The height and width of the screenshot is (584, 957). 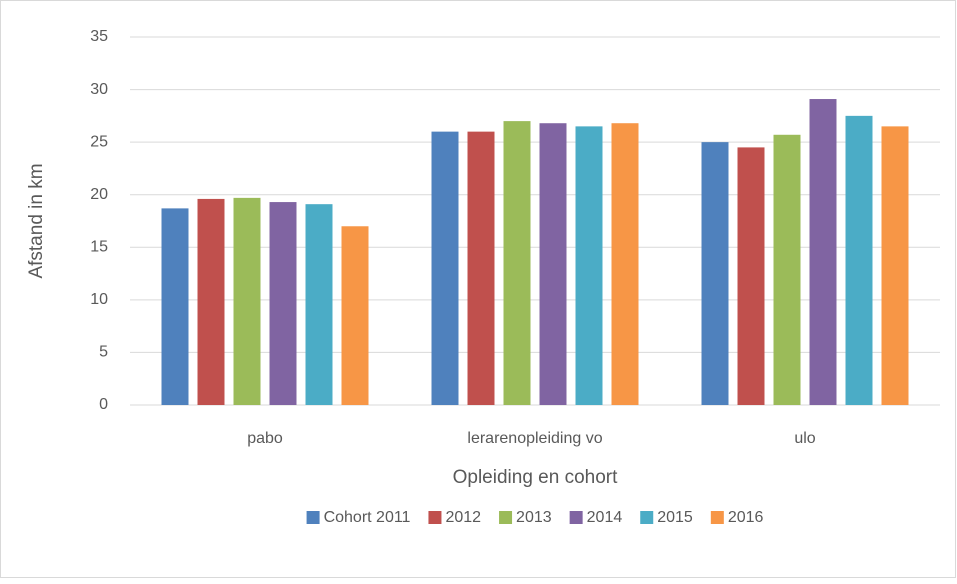 I want to click on legend-label: 2015, so click(x=675, y=517).